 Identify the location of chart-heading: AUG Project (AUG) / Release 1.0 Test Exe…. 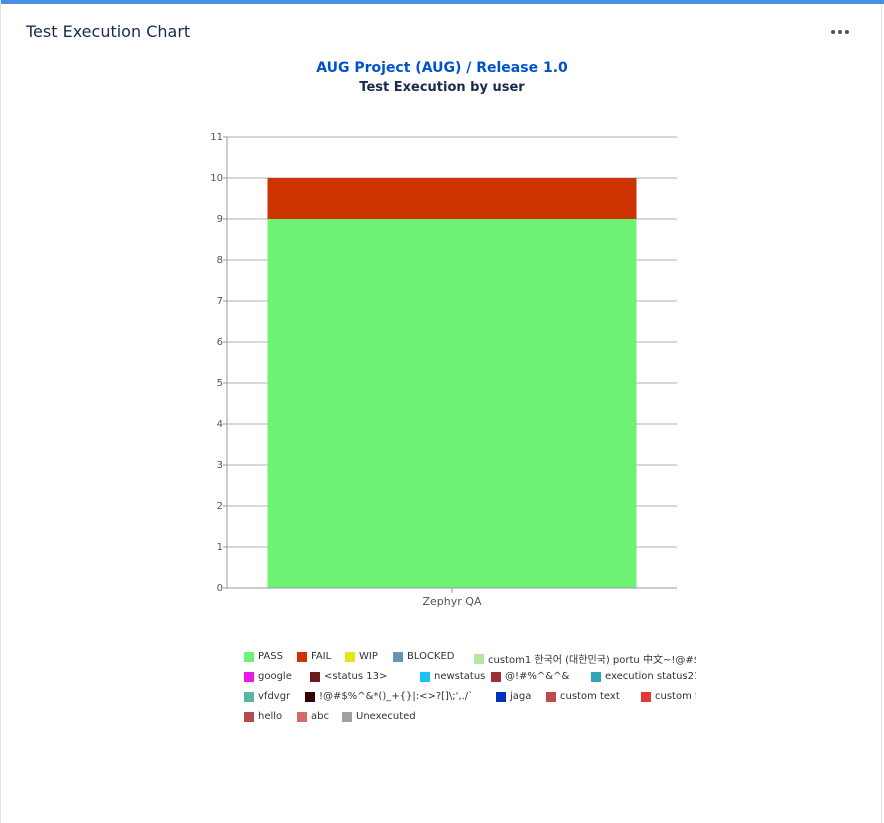
(442, 77).